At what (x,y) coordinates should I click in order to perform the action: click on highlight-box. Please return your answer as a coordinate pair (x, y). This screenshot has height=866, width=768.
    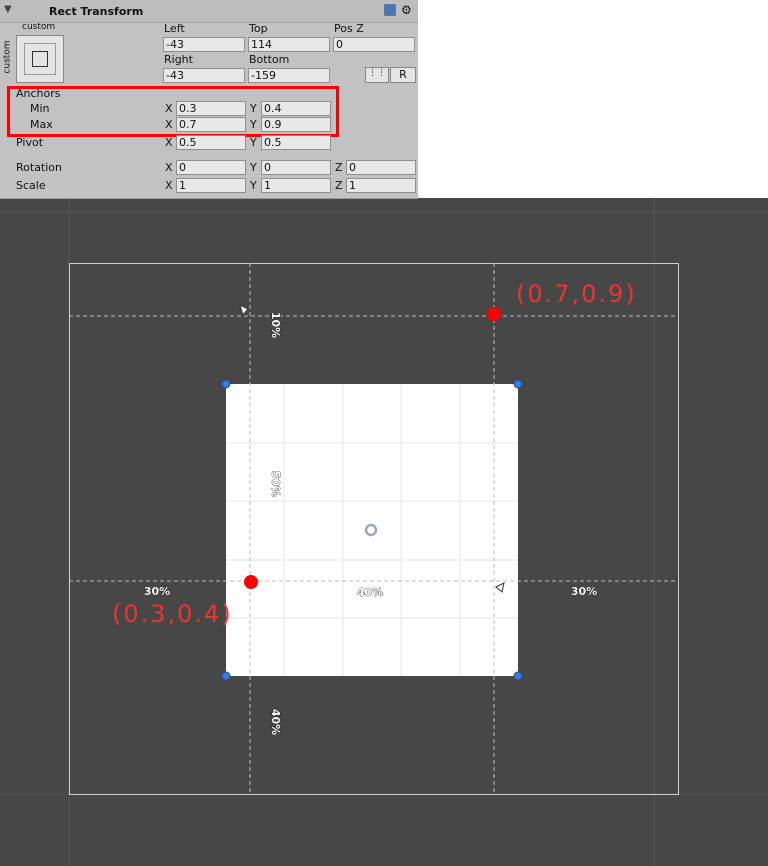
    Looking at the image, I should click on (173, 111).